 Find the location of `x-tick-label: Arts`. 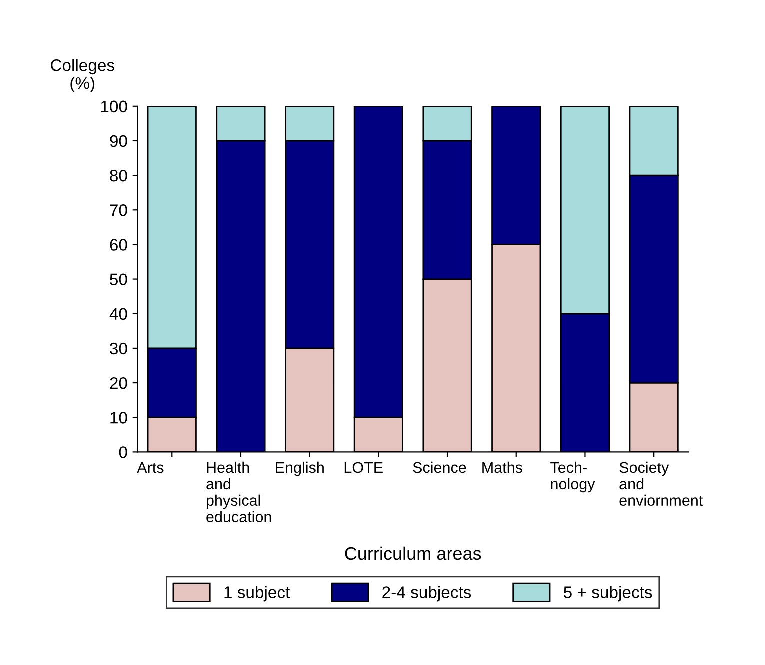

x-tick-label: Arts is located at coordinates (150, 468).